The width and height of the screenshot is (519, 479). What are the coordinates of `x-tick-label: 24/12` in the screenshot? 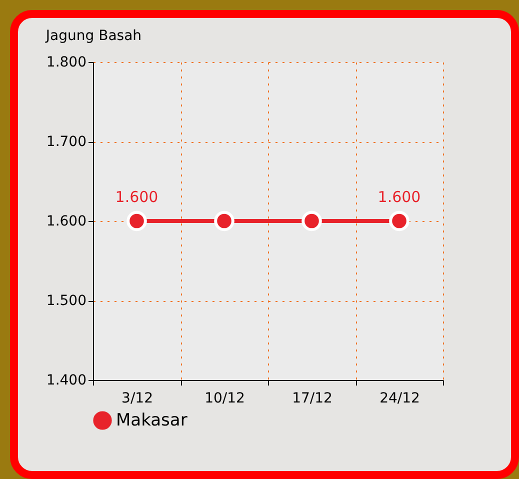 It's located at (400, 398).